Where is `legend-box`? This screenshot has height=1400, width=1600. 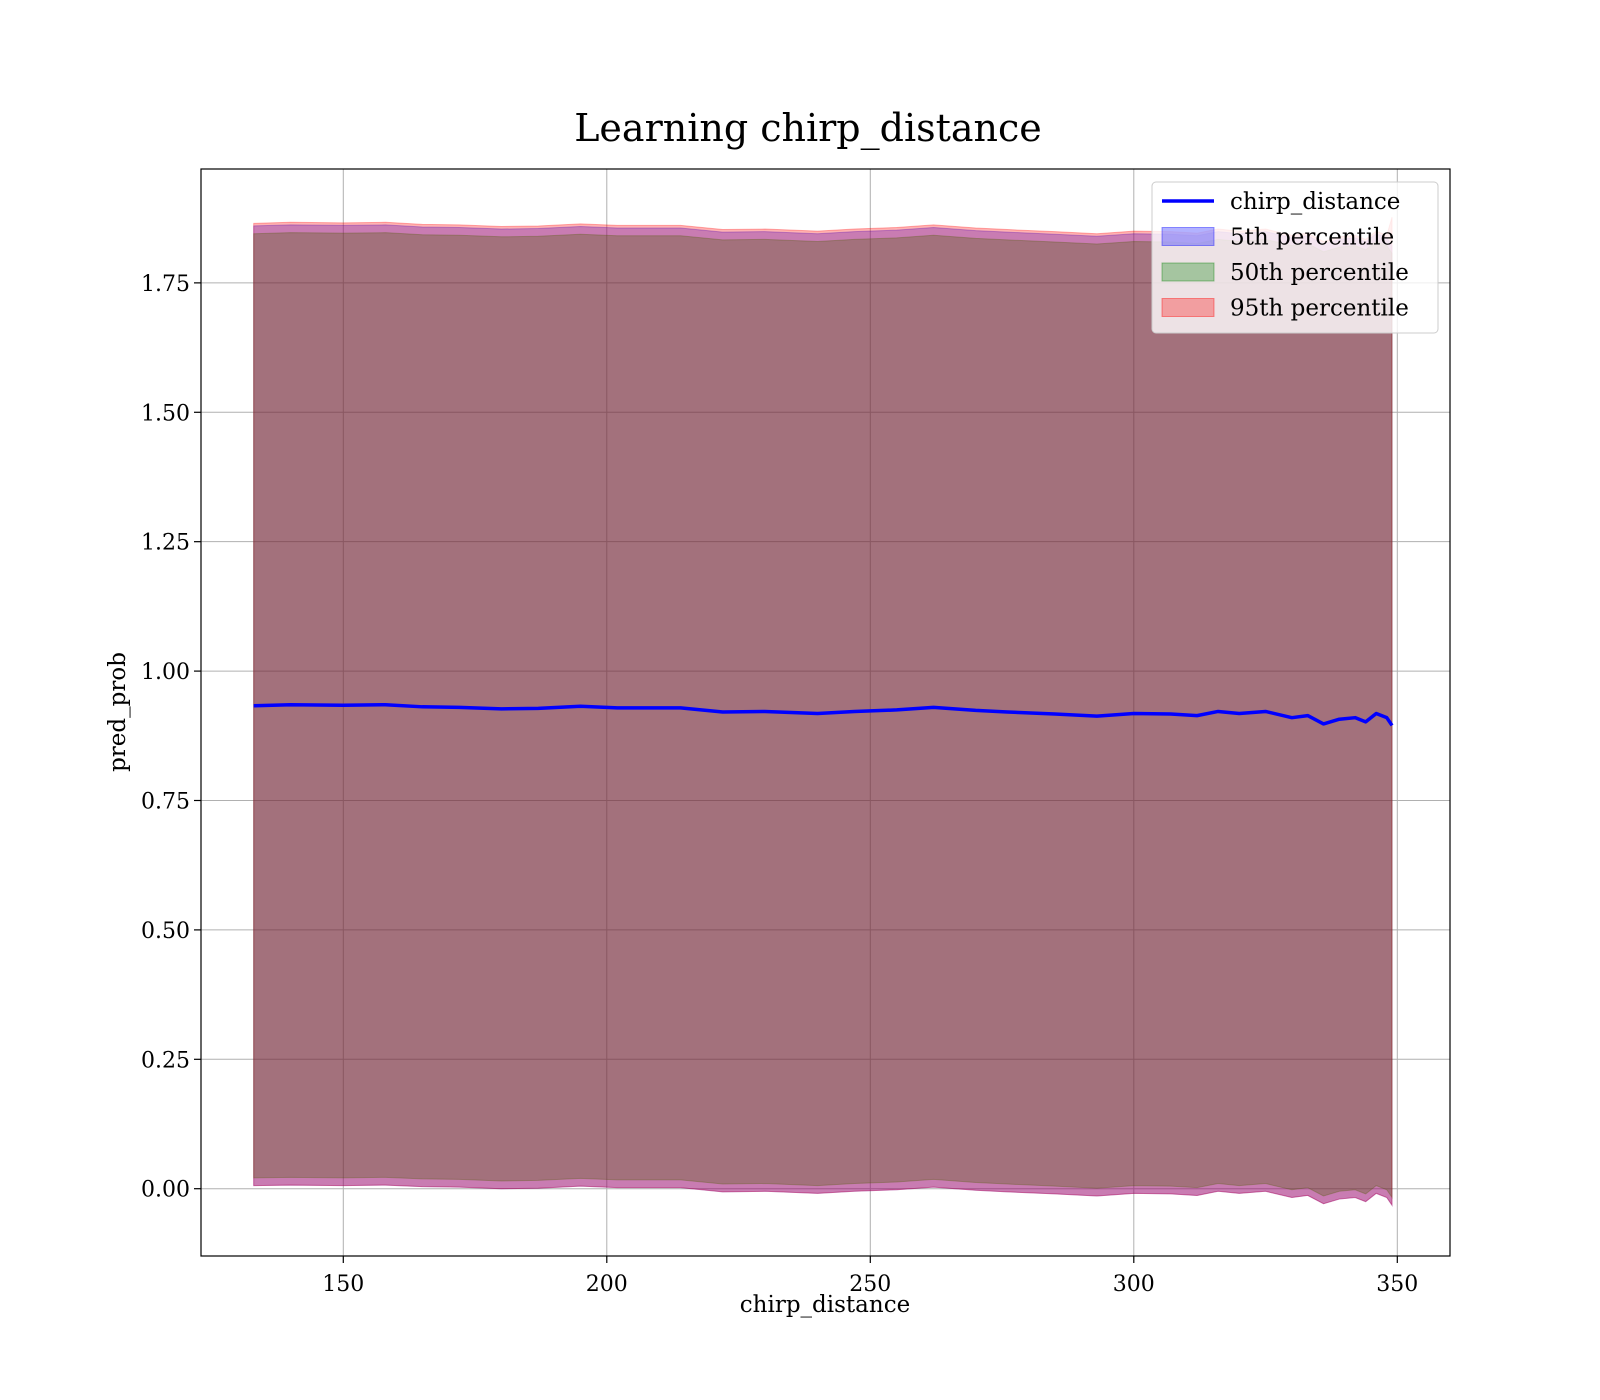
legend-box is located at coordinates (1295, 257).